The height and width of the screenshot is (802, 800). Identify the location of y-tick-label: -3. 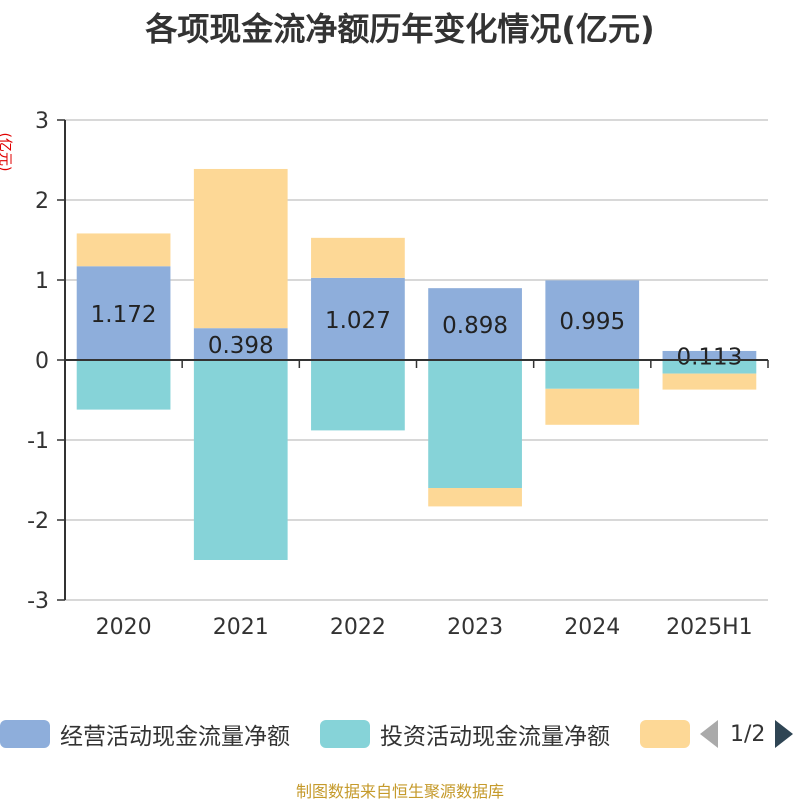
(38, 601).